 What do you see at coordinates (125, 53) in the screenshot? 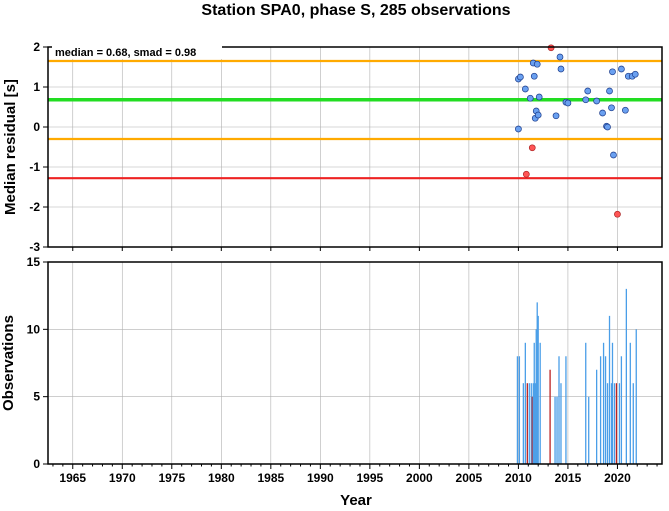
I see `stats-annotation: median = 0.68, smad = 0.98` at bounding box center [125, 53].